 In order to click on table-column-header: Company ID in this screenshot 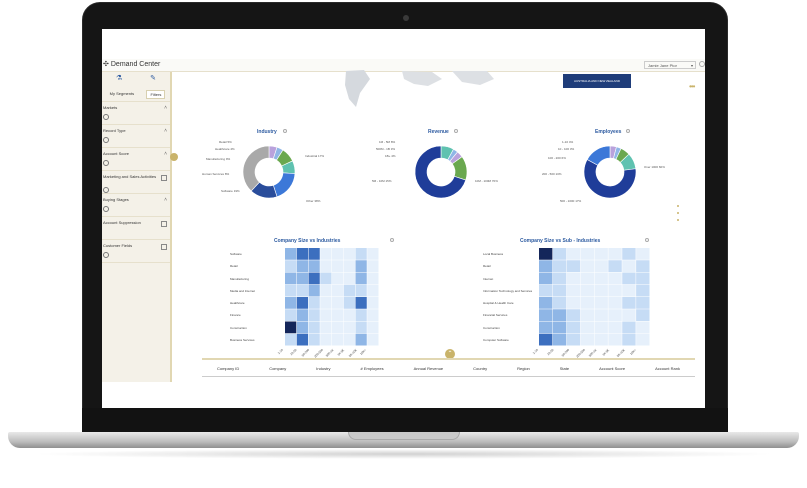, I will do `click(228, 368)`.